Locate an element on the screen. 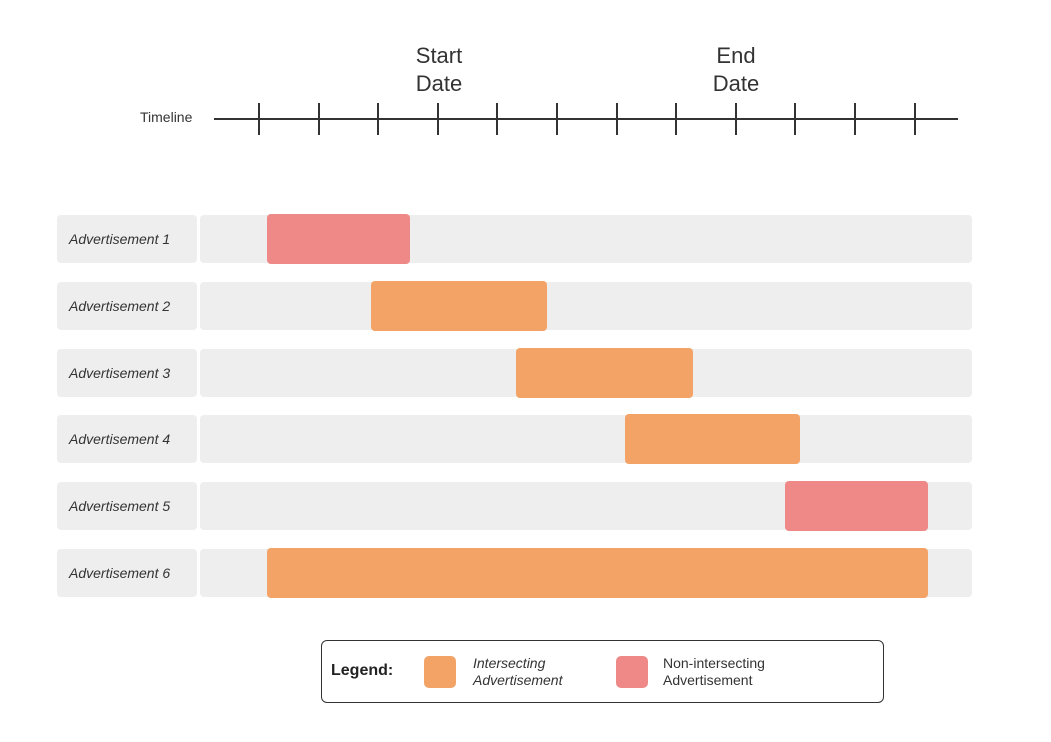 Image resolution: width=1051 pixels, height=742 pixels. legend-label-non-intersecting-line1: Non-intersecting is located at coordinates (714, 663).